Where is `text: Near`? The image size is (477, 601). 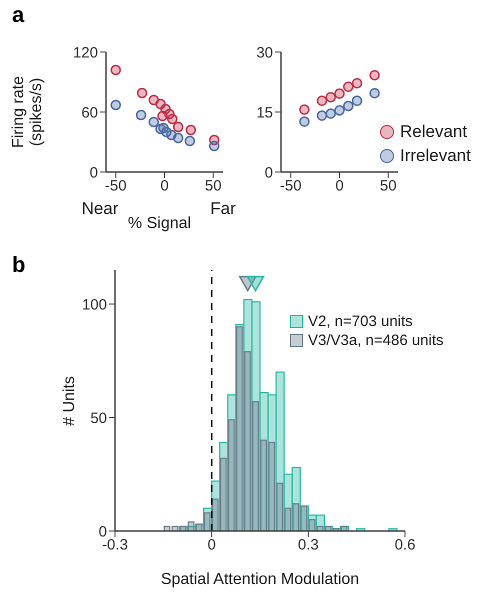 text: Near is located at coordinates (100, 209).